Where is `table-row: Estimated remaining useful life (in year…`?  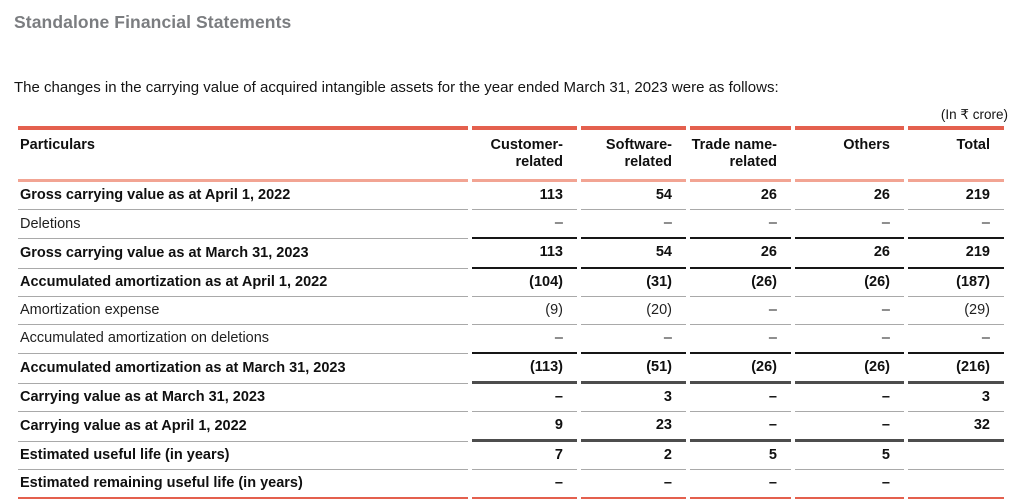
table-row: Estimated remaining useful life (in year… is located at coordinates (511, 484).